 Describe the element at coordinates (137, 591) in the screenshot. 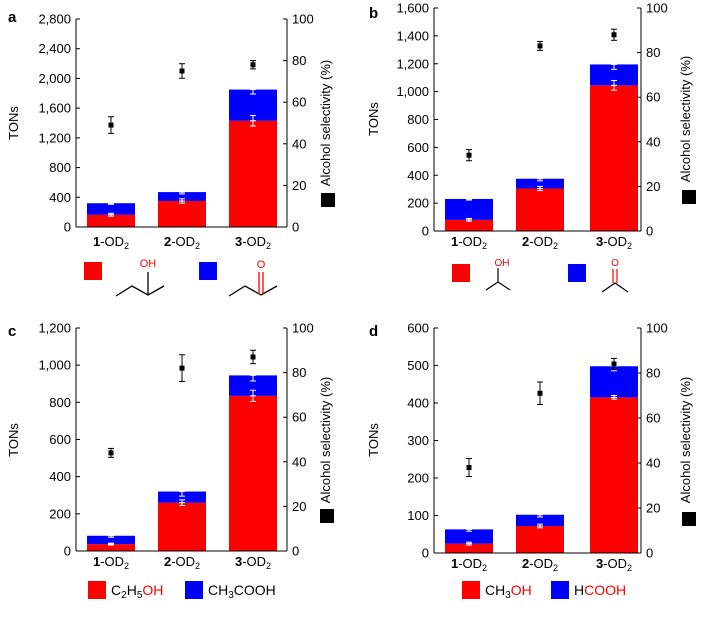

I see `legend-label-0: C2H5OH` at that location.